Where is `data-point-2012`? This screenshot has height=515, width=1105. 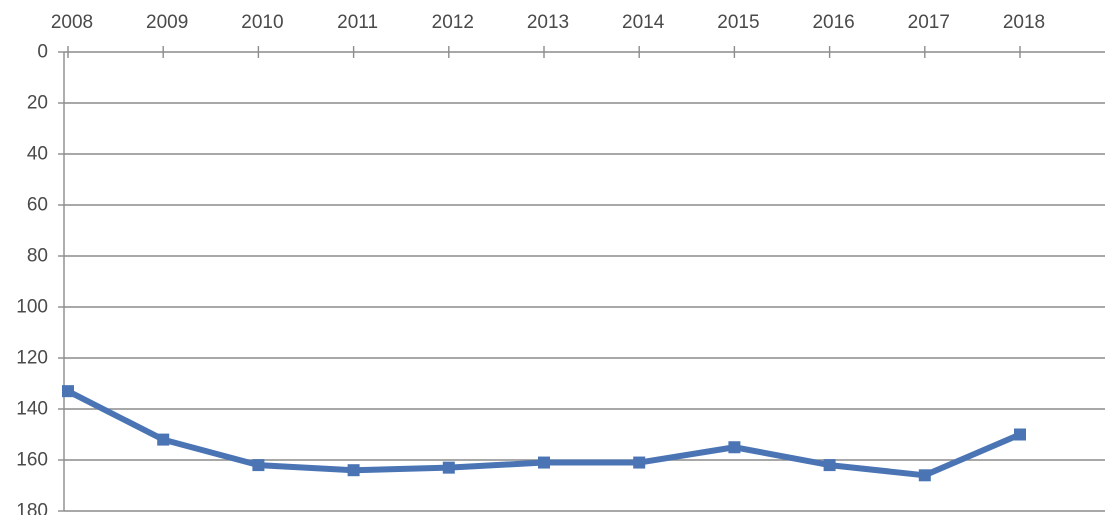
data-point-2012 is located at coordinates (448, 467).